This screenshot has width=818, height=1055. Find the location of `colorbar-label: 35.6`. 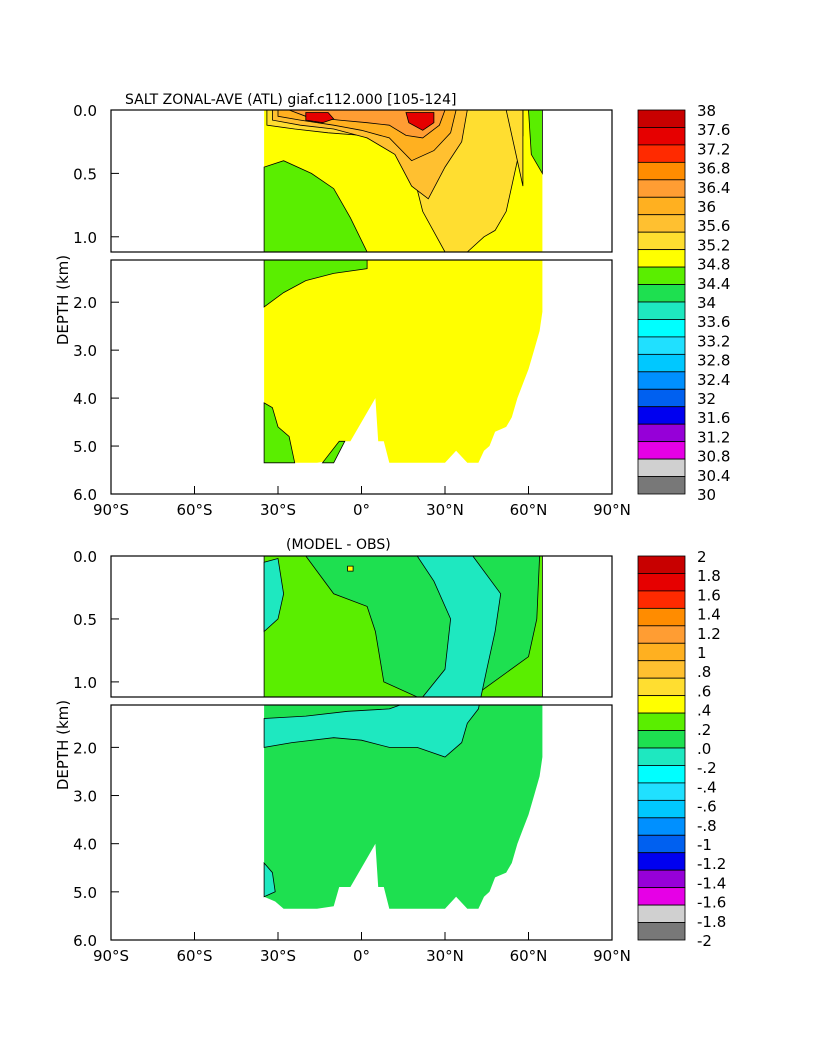

colorbar-label: 35.6 is located at coordinates (713, 226).